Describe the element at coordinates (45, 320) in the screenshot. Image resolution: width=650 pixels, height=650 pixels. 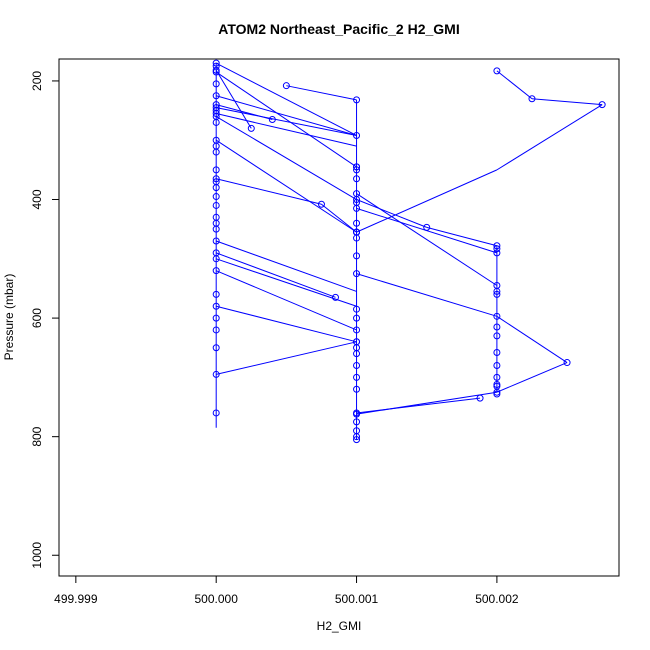
I see `y-axis: 200 400 600 800 1000` at that location.